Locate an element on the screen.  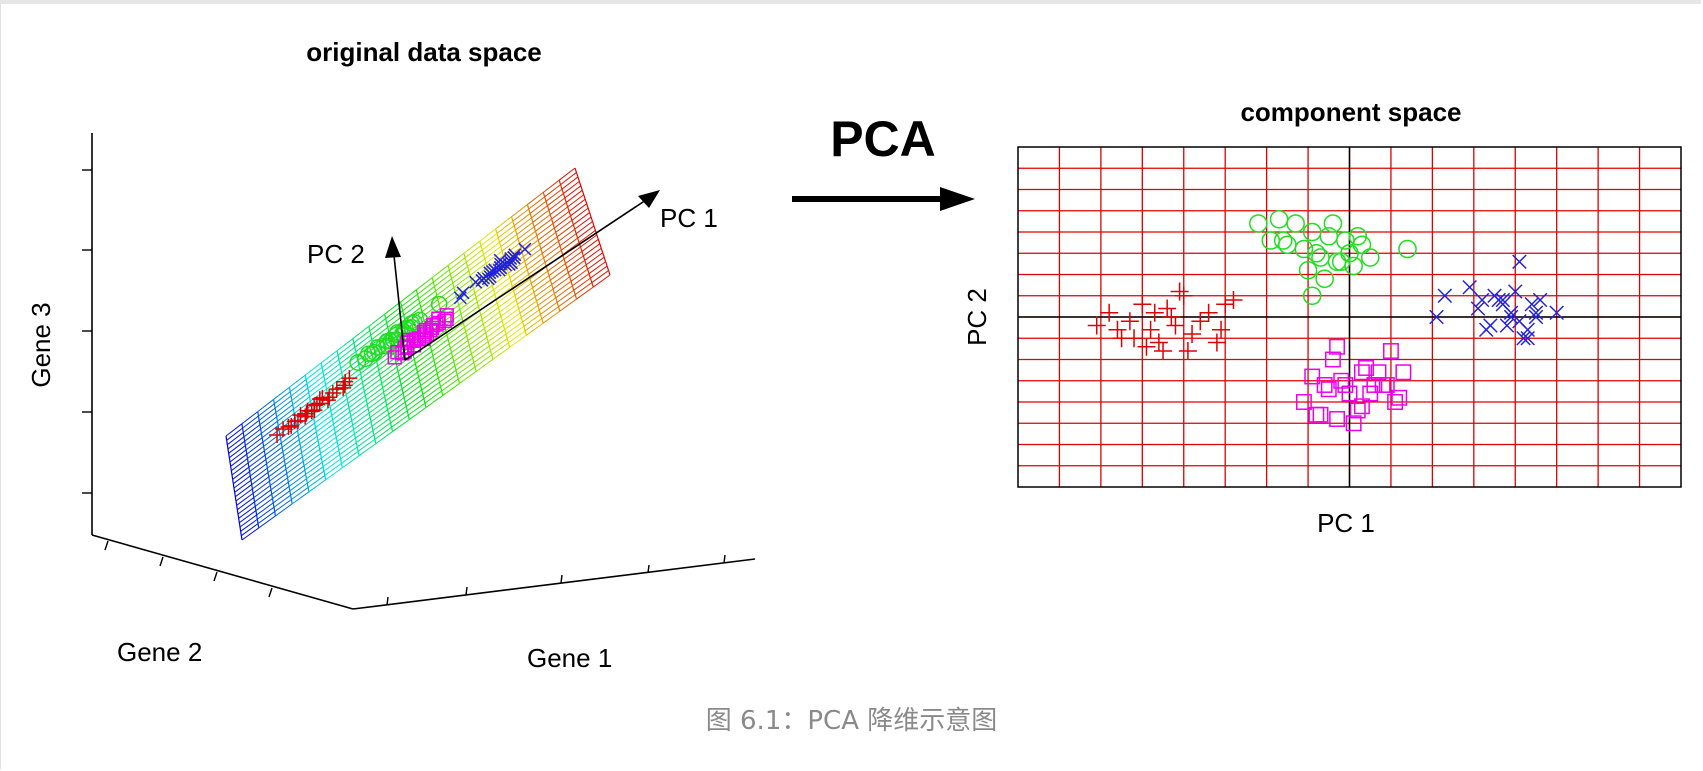
arrow-head is located at coordinates (957, 199).